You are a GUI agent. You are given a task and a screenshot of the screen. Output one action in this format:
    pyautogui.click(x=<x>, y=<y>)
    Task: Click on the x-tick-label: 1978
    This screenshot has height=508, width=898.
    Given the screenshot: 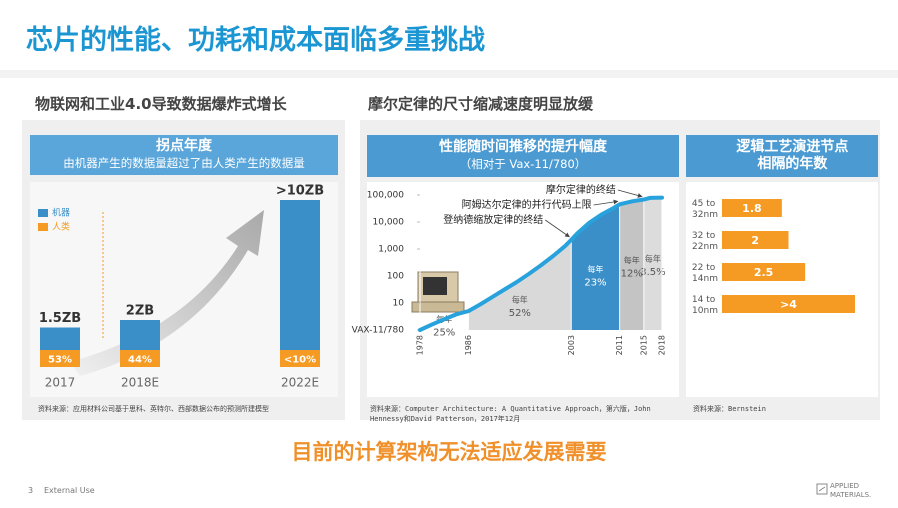 What is the action you would take?
    pyautogui.click(x=420, y=345)
    